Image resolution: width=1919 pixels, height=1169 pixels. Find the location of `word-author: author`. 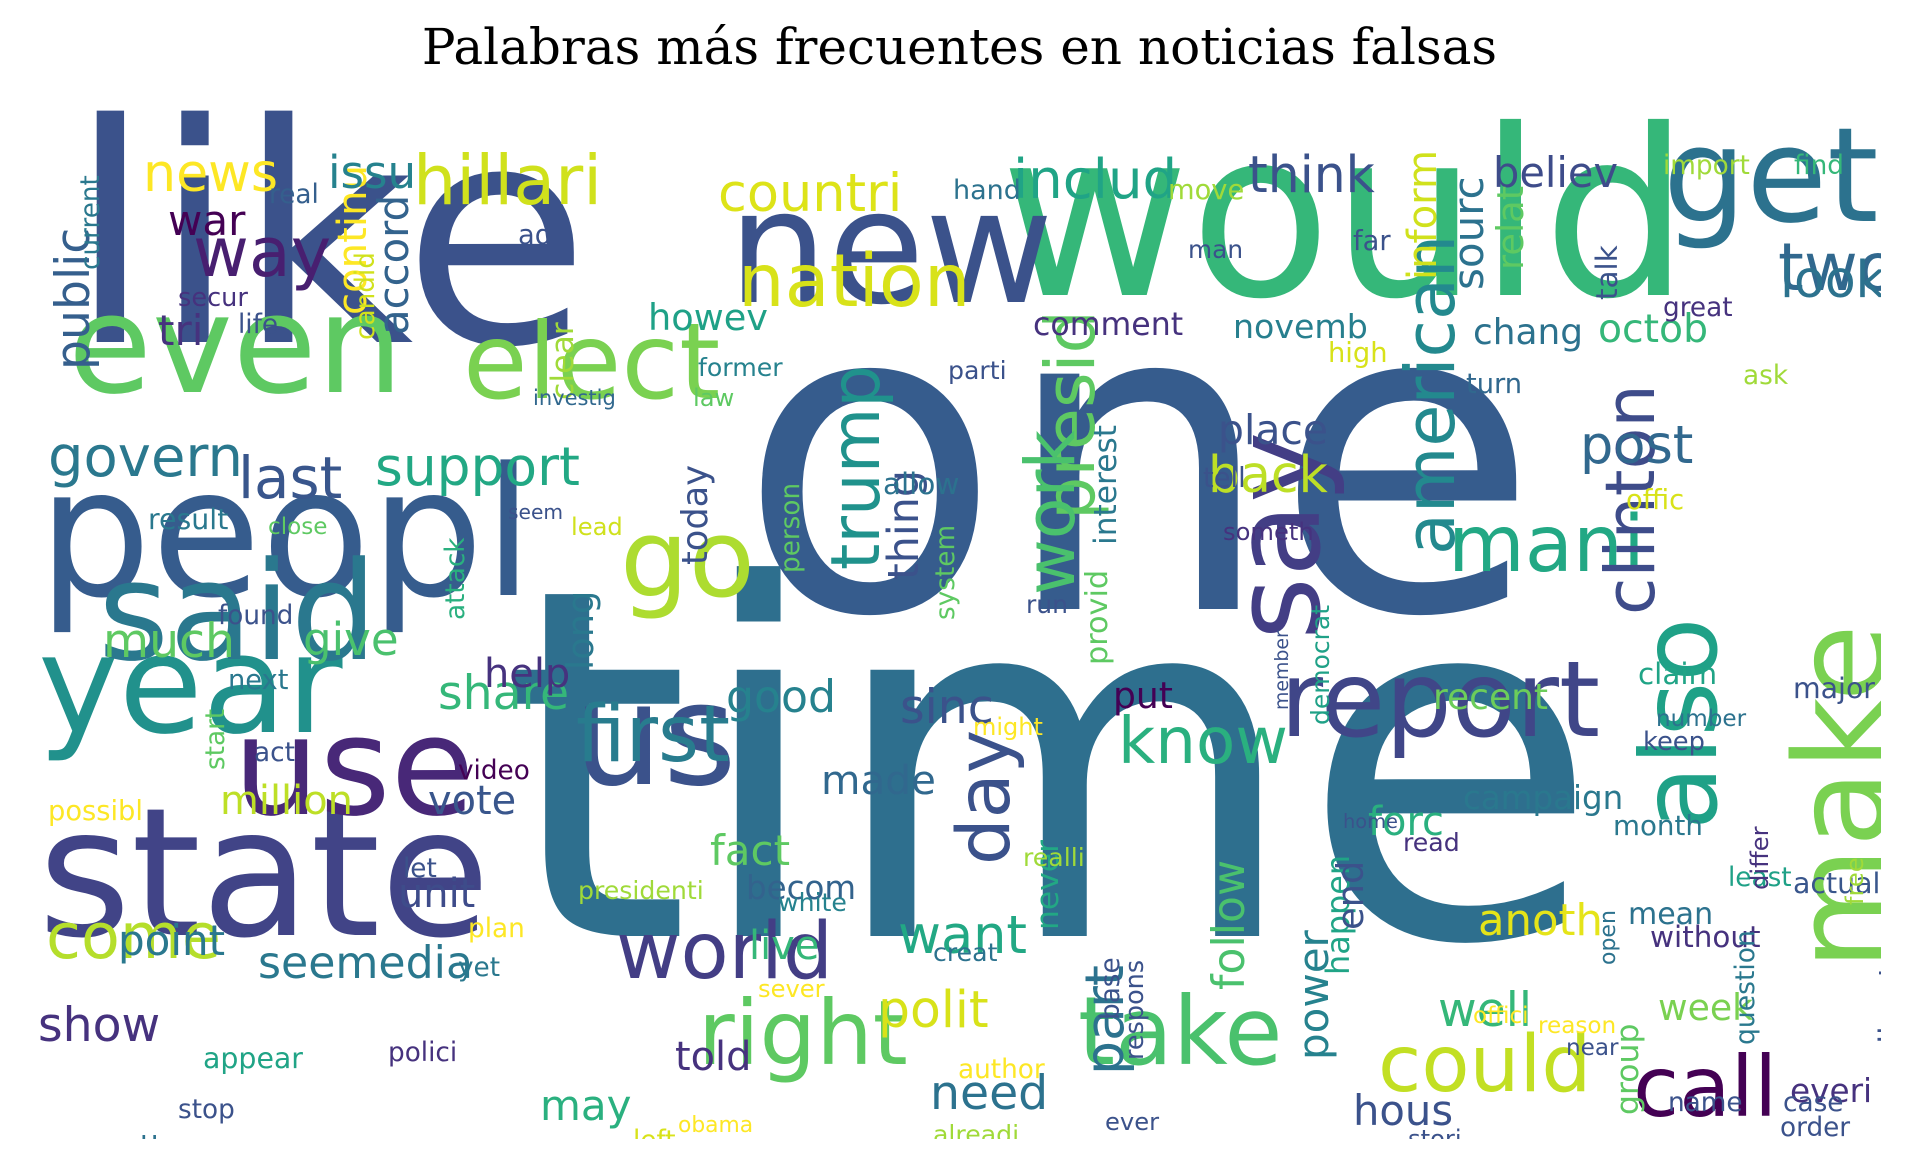

word-author: author is located at coordinates (1001, 1070).